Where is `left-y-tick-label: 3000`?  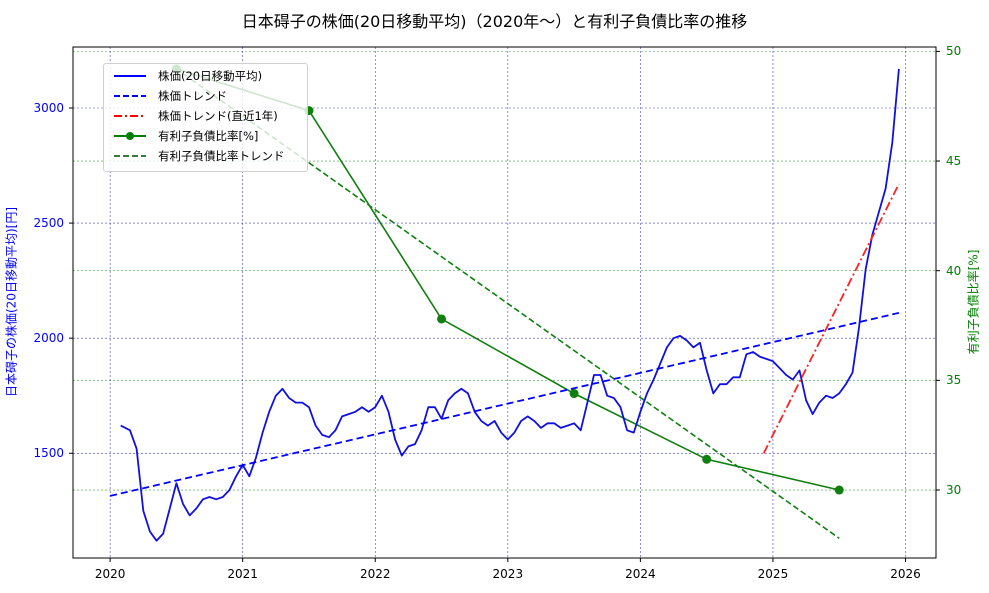
left-y-tick-label: 3000 is located at coordinates (48, 107).